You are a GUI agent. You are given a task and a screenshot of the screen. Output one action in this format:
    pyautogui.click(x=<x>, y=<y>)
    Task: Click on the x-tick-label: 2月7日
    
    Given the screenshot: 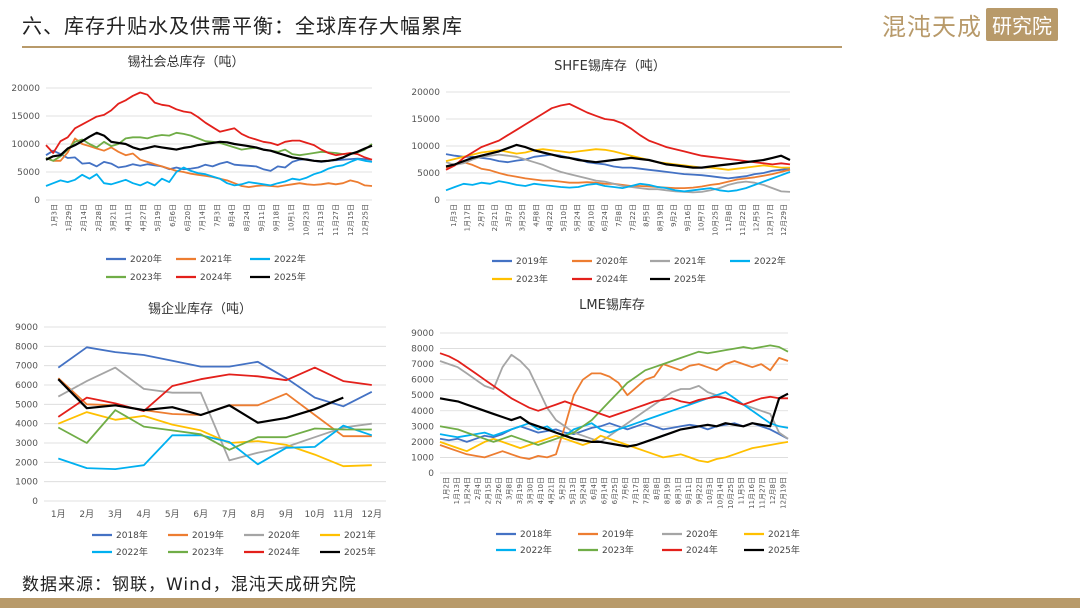 What is the action you would take?
    pyautogui.click(x=481, y=215)
    